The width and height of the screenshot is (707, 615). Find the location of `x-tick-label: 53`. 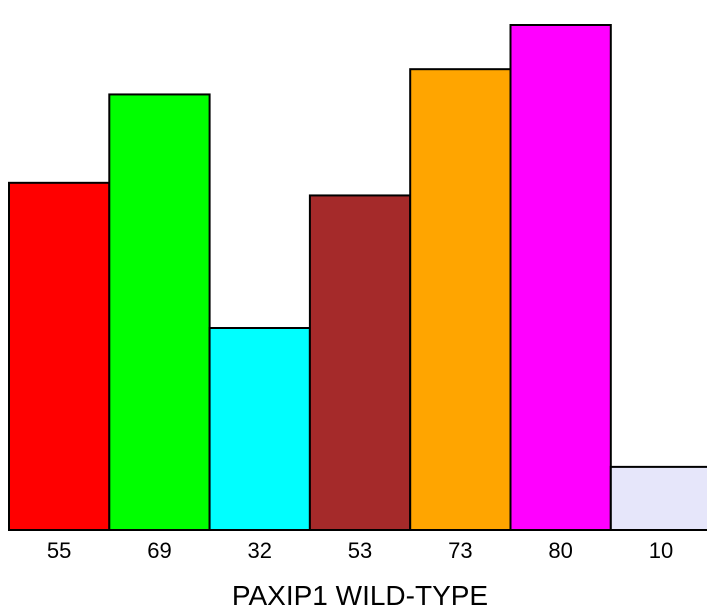

x-tick-label: 53 is located at coordinates (360, 550).